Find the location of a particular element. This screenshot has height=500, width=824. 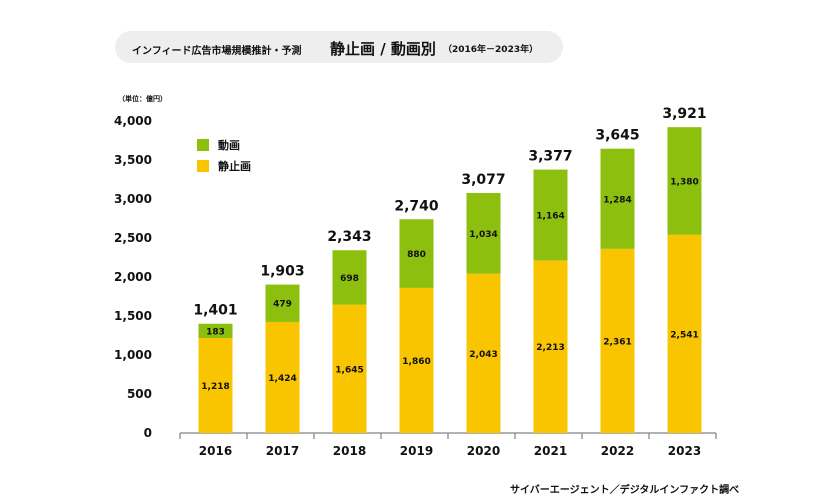

data-label-still: 2,541 is located at coordinates (684, 335).